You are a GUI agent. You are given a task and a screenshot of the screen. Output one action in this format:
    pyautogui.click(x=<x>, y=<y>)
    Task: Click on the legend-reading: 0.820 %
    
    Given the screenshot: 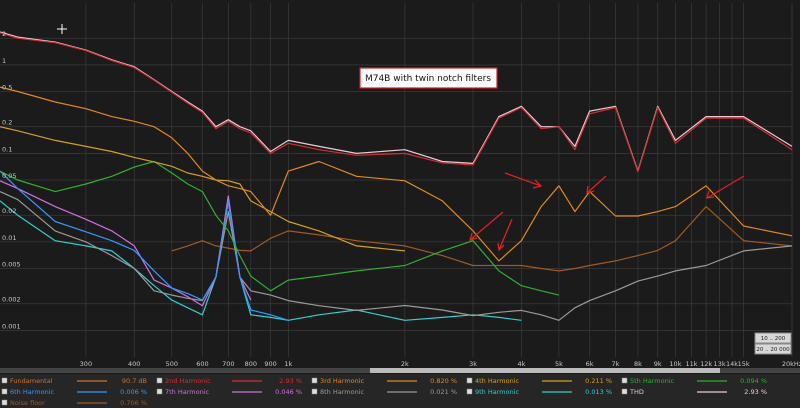 What is the action you would take?
    pyautogui.click(x=443, y=381)
    